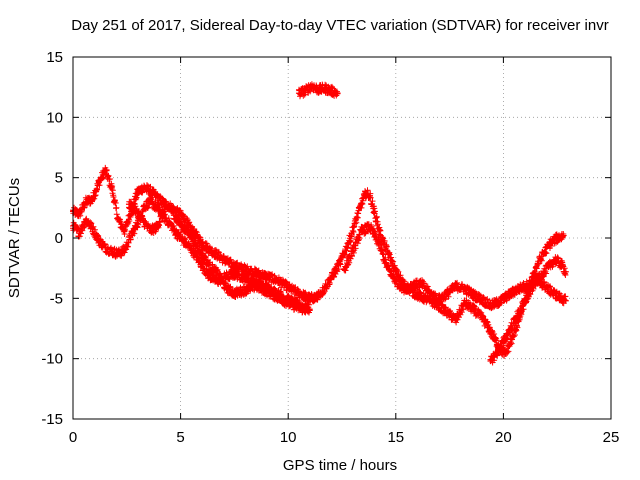  I want to click on x-tick-label: 15, so click(395, 437).